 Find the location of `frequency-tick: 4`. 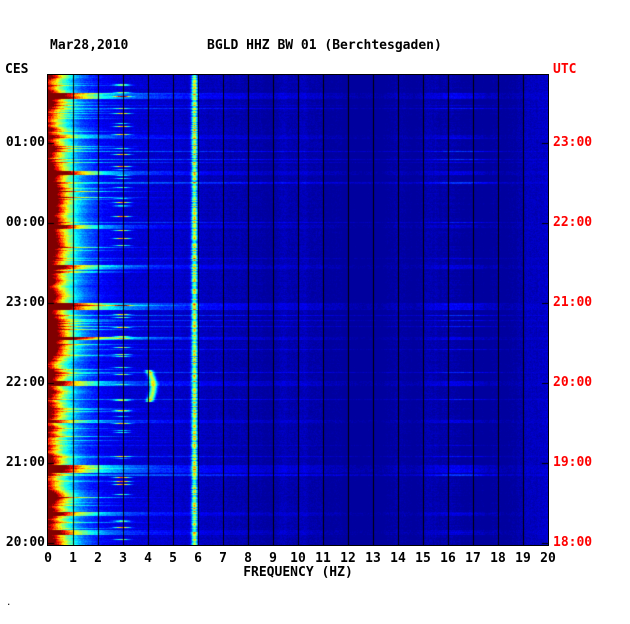

frequency-tick: 4 is located at coordinates (148, 558).